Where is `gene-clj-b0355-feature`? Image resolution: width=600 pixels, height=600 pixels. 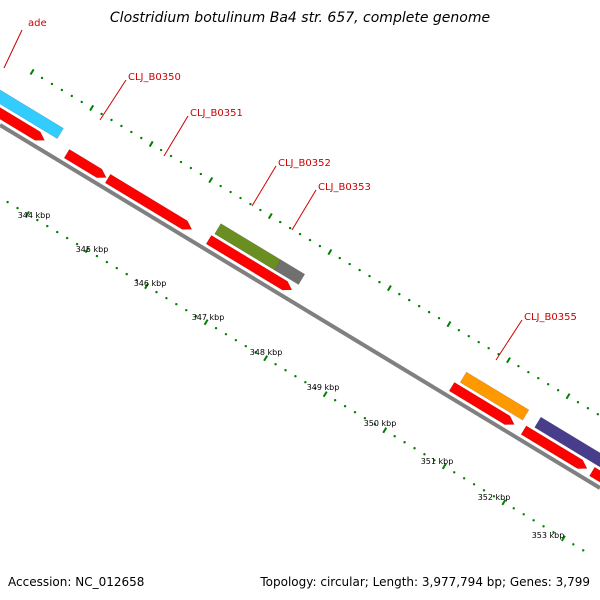 gene-clj-b0355-feature is located at coordinates (494, 396).